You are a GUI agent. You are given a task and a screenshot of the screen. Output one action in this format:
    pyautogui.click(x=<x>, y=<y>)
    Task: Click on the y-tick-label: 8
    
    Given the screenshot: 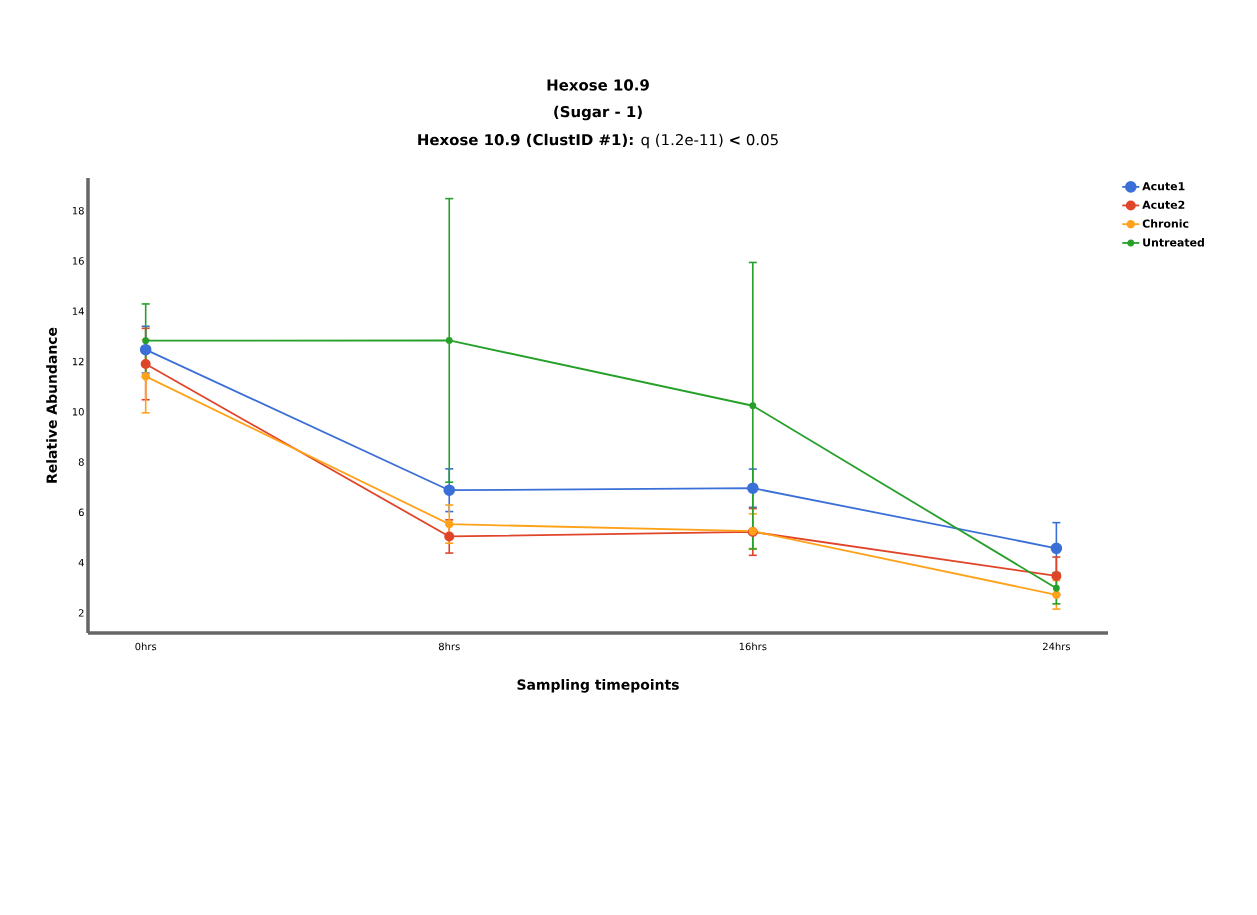 What is the action you would take?
    pyautogui.click(x=81, y=462)
    